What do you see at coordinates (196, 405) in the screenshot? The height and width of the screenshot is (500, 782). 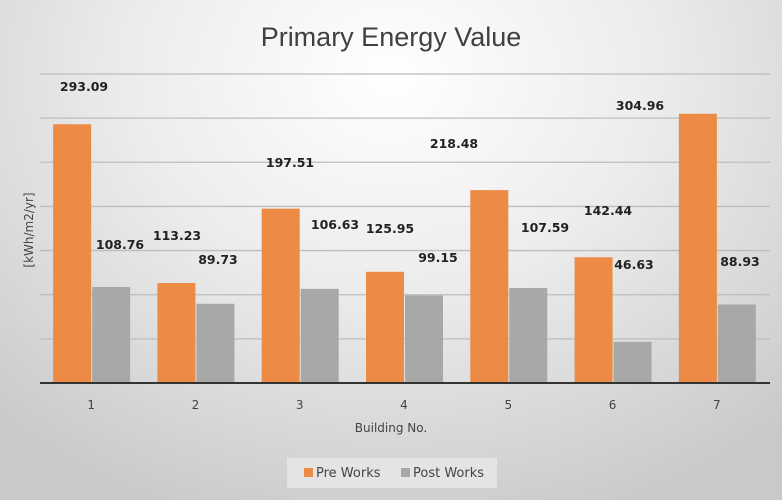 I see `x-tick-label: 2` at bounding box center [196, 405].